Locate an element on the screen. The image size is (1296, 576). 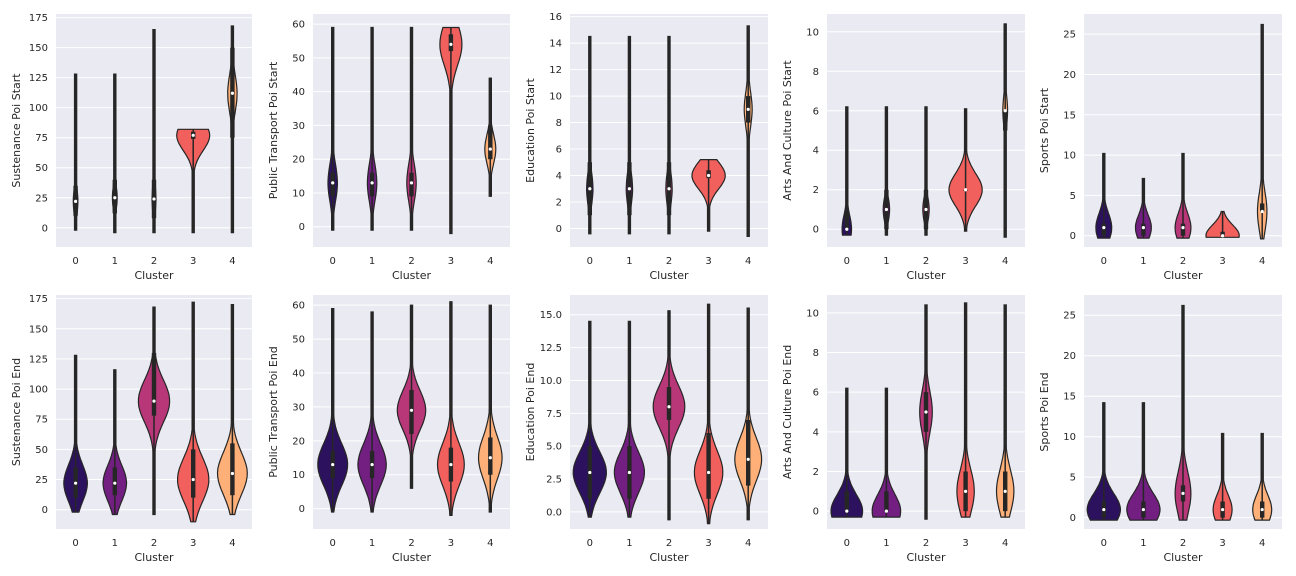
y-tick-label: 2.5 is located at coordinates (554, 480).